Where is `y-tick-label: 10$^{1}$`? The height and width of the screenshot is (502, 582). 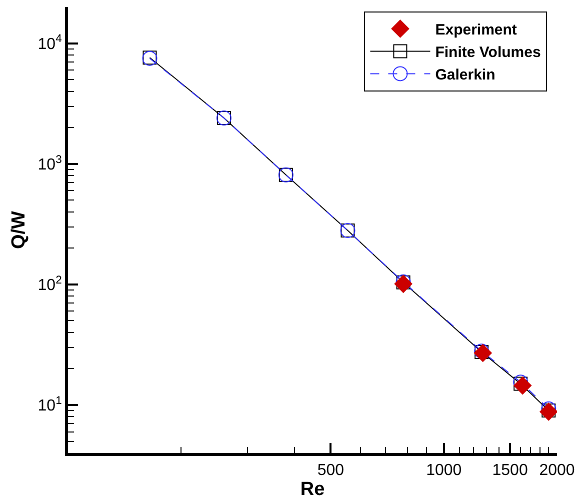 y-tick-label: 10$^{1}$ is located at coordinates (50, 404).